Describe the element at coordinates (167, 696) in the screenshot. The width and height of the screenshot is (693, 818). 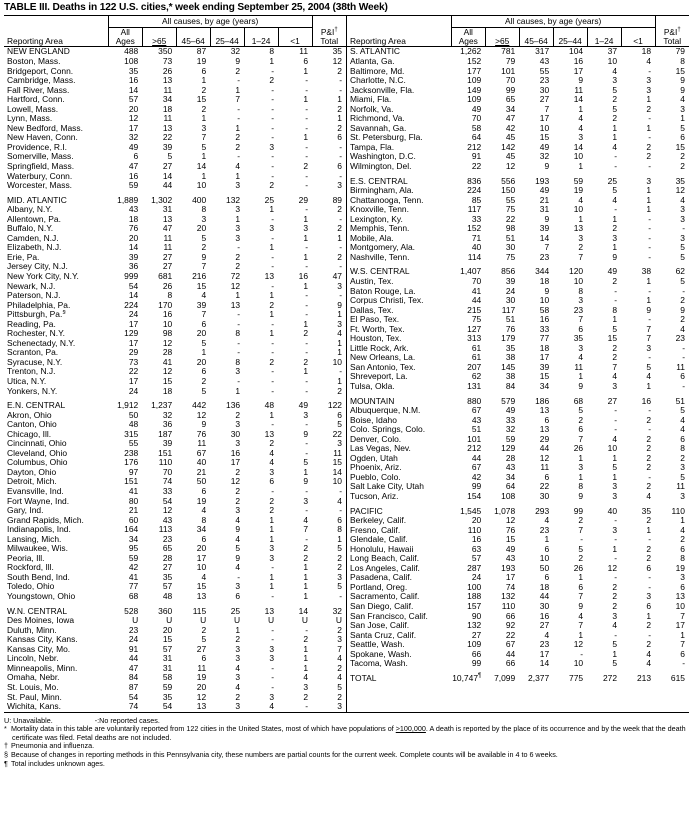
I see `cell-age-65-plus: 35` at that location.